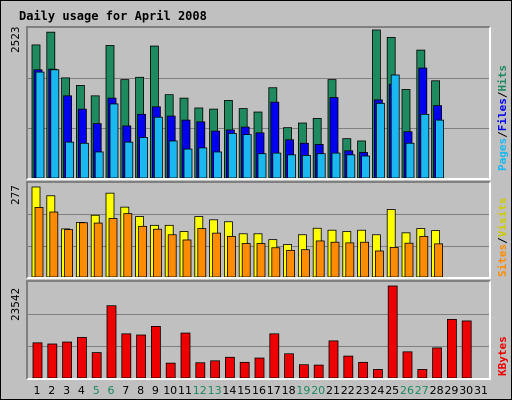  I want to click on x-tick-label: 19, so click(303, 390).